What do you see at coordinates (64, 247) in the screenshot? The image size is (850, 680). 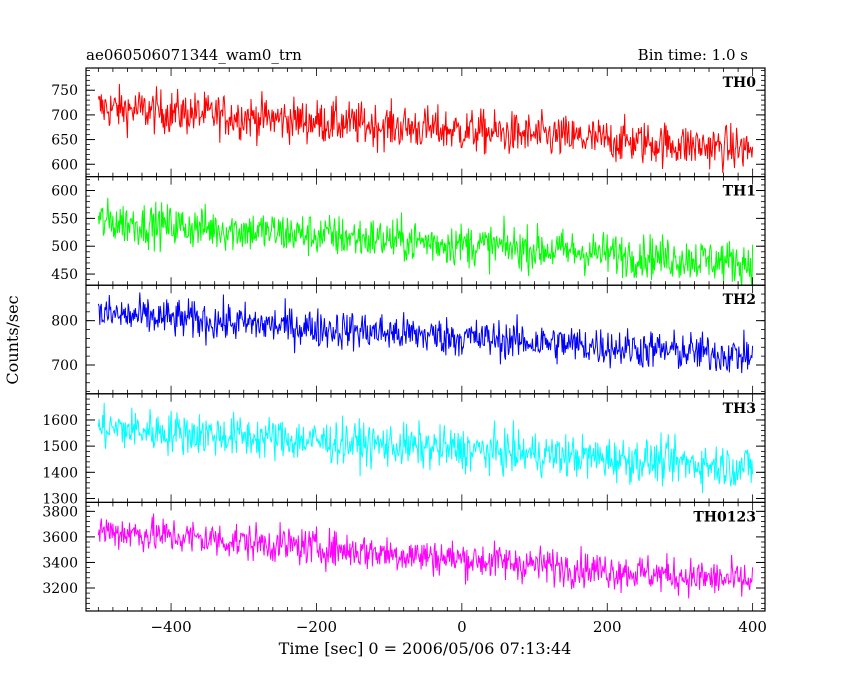 I see `y-tick-label: 500` at bounding box center [64, 247].